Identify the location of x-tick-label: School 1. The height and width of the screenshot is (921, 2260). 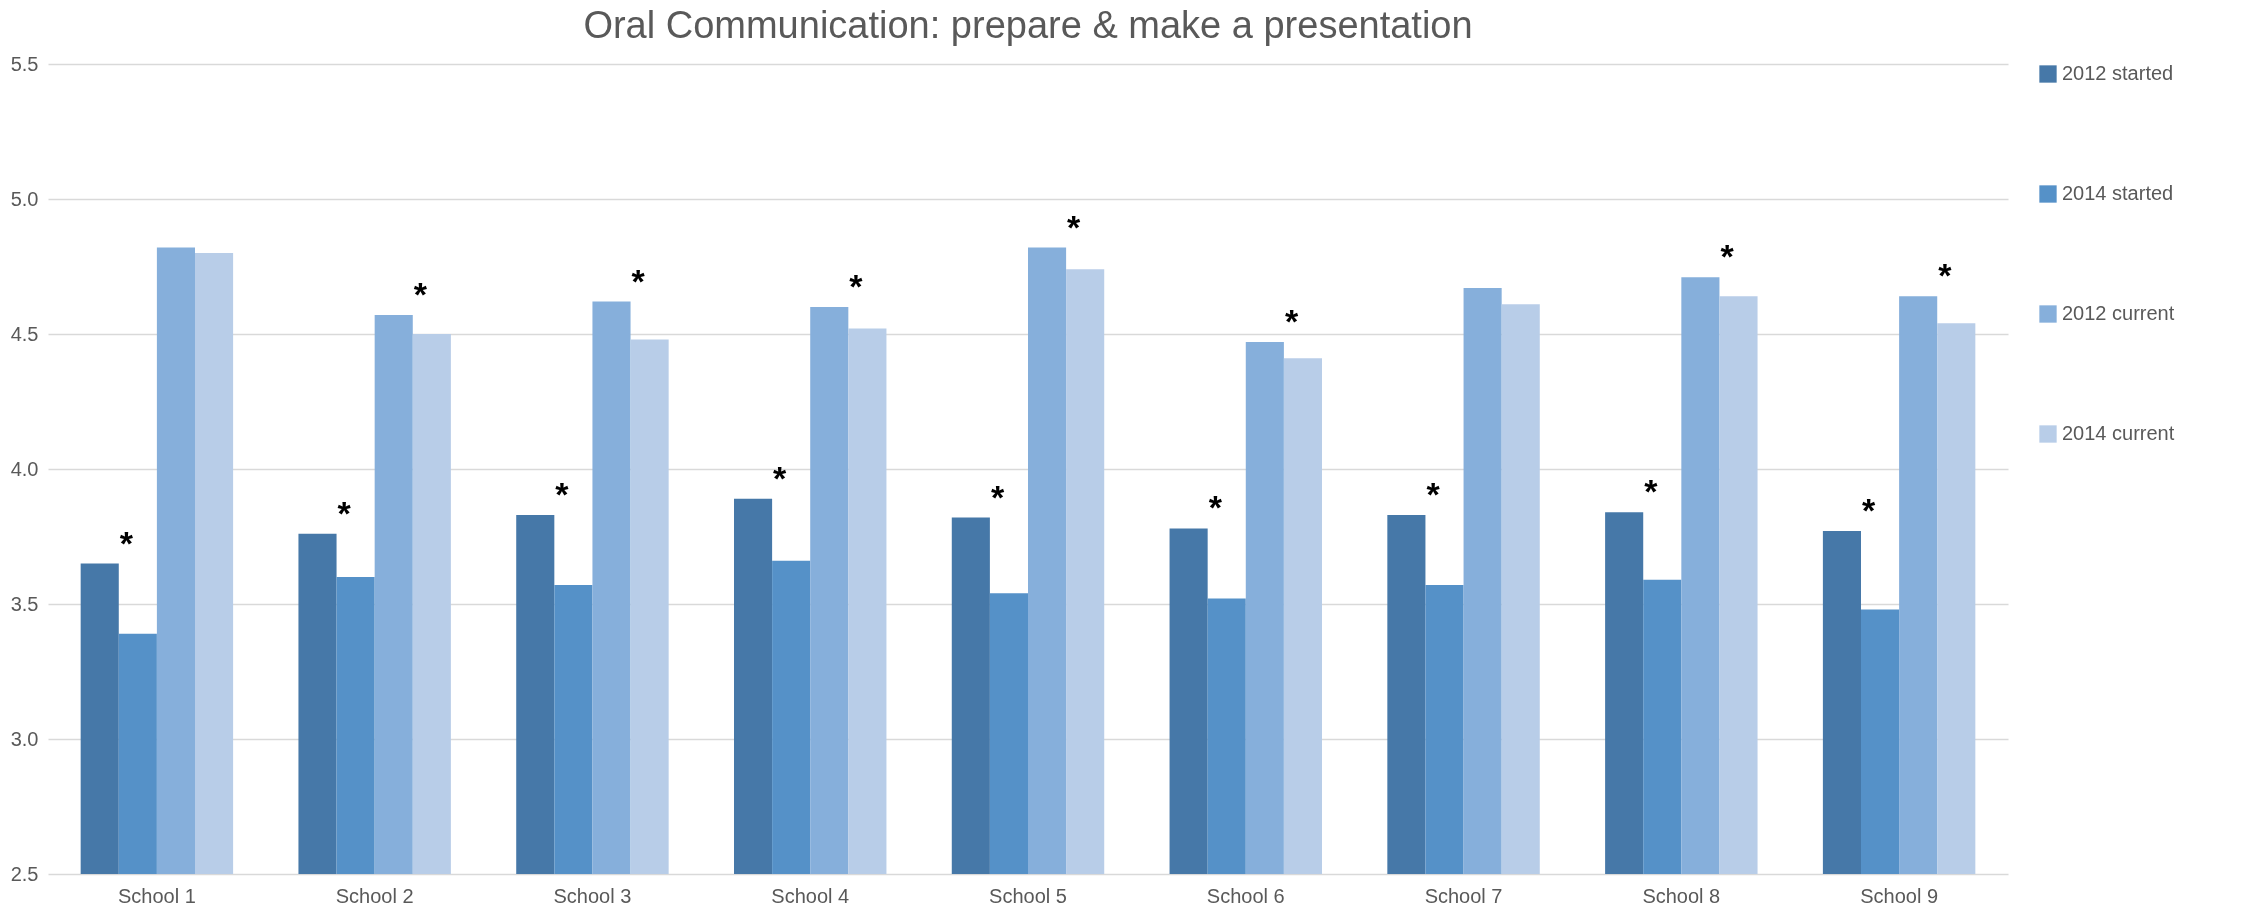
(156, 895).